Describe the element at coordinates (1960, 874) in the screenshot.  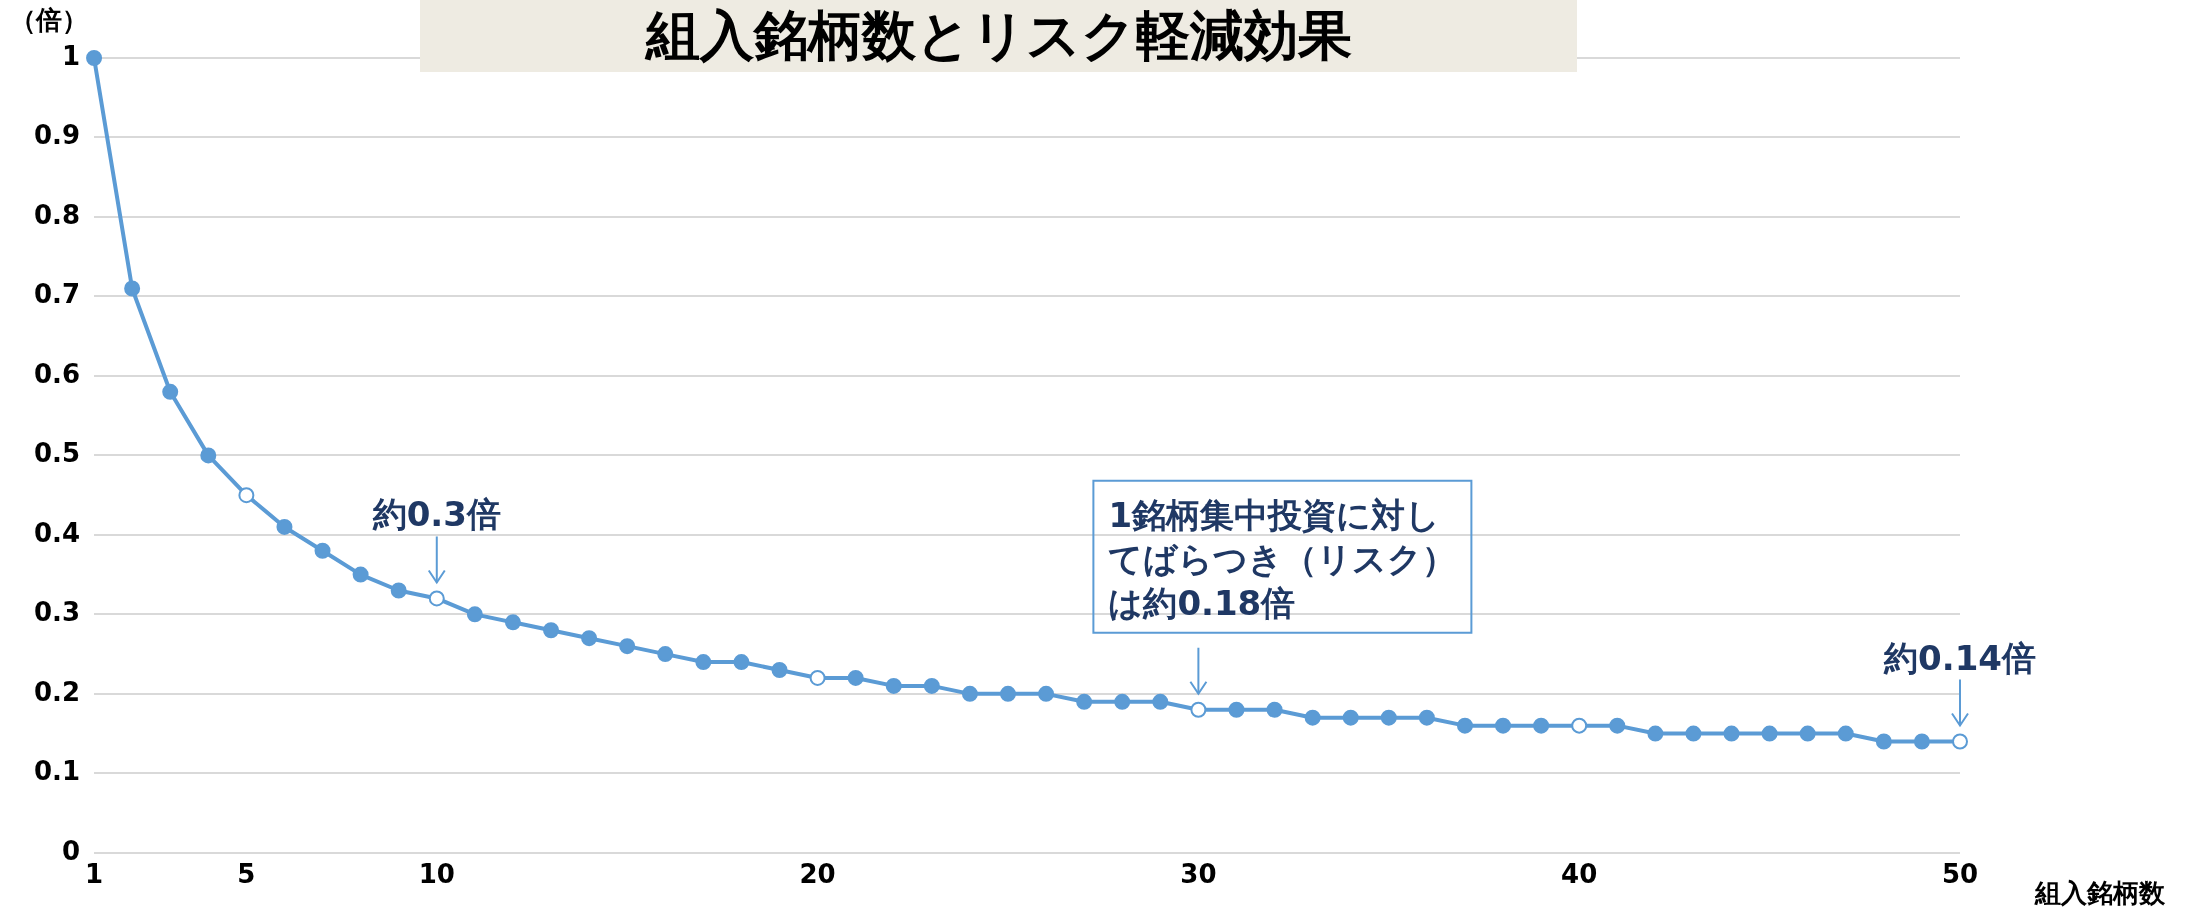
I see `x-tick-label: 50` at that location.